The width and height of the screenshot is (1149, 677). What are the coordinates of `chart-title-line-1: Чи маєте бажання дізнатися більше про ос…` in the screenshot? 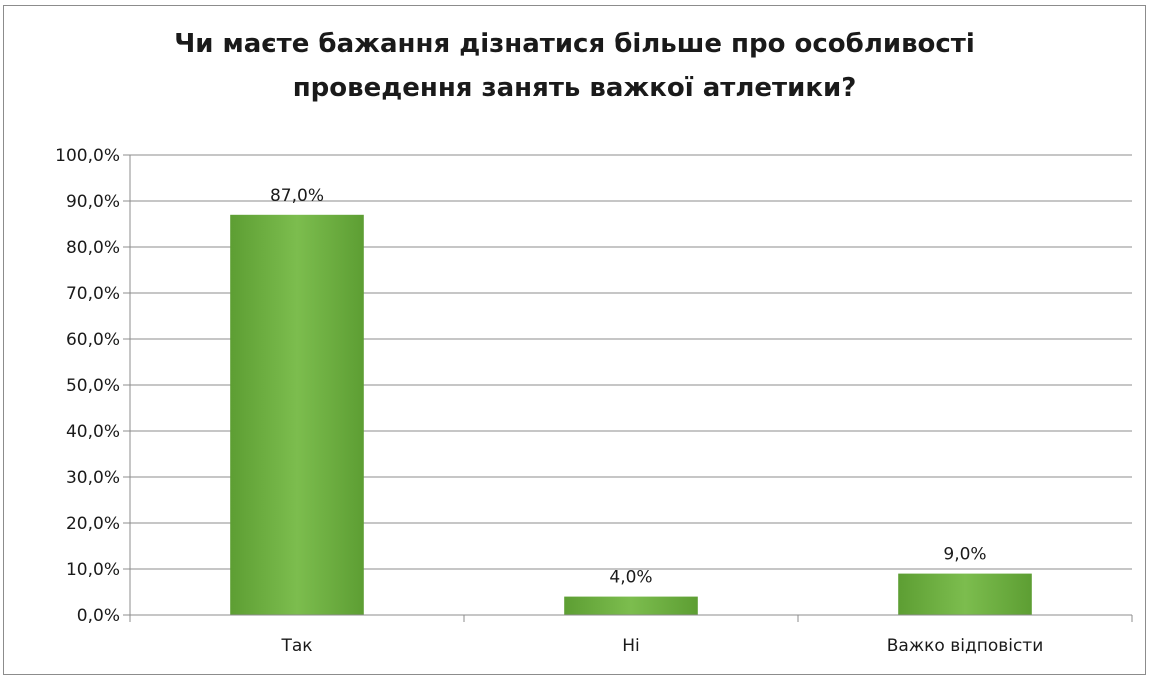 It's located at (574, 44).